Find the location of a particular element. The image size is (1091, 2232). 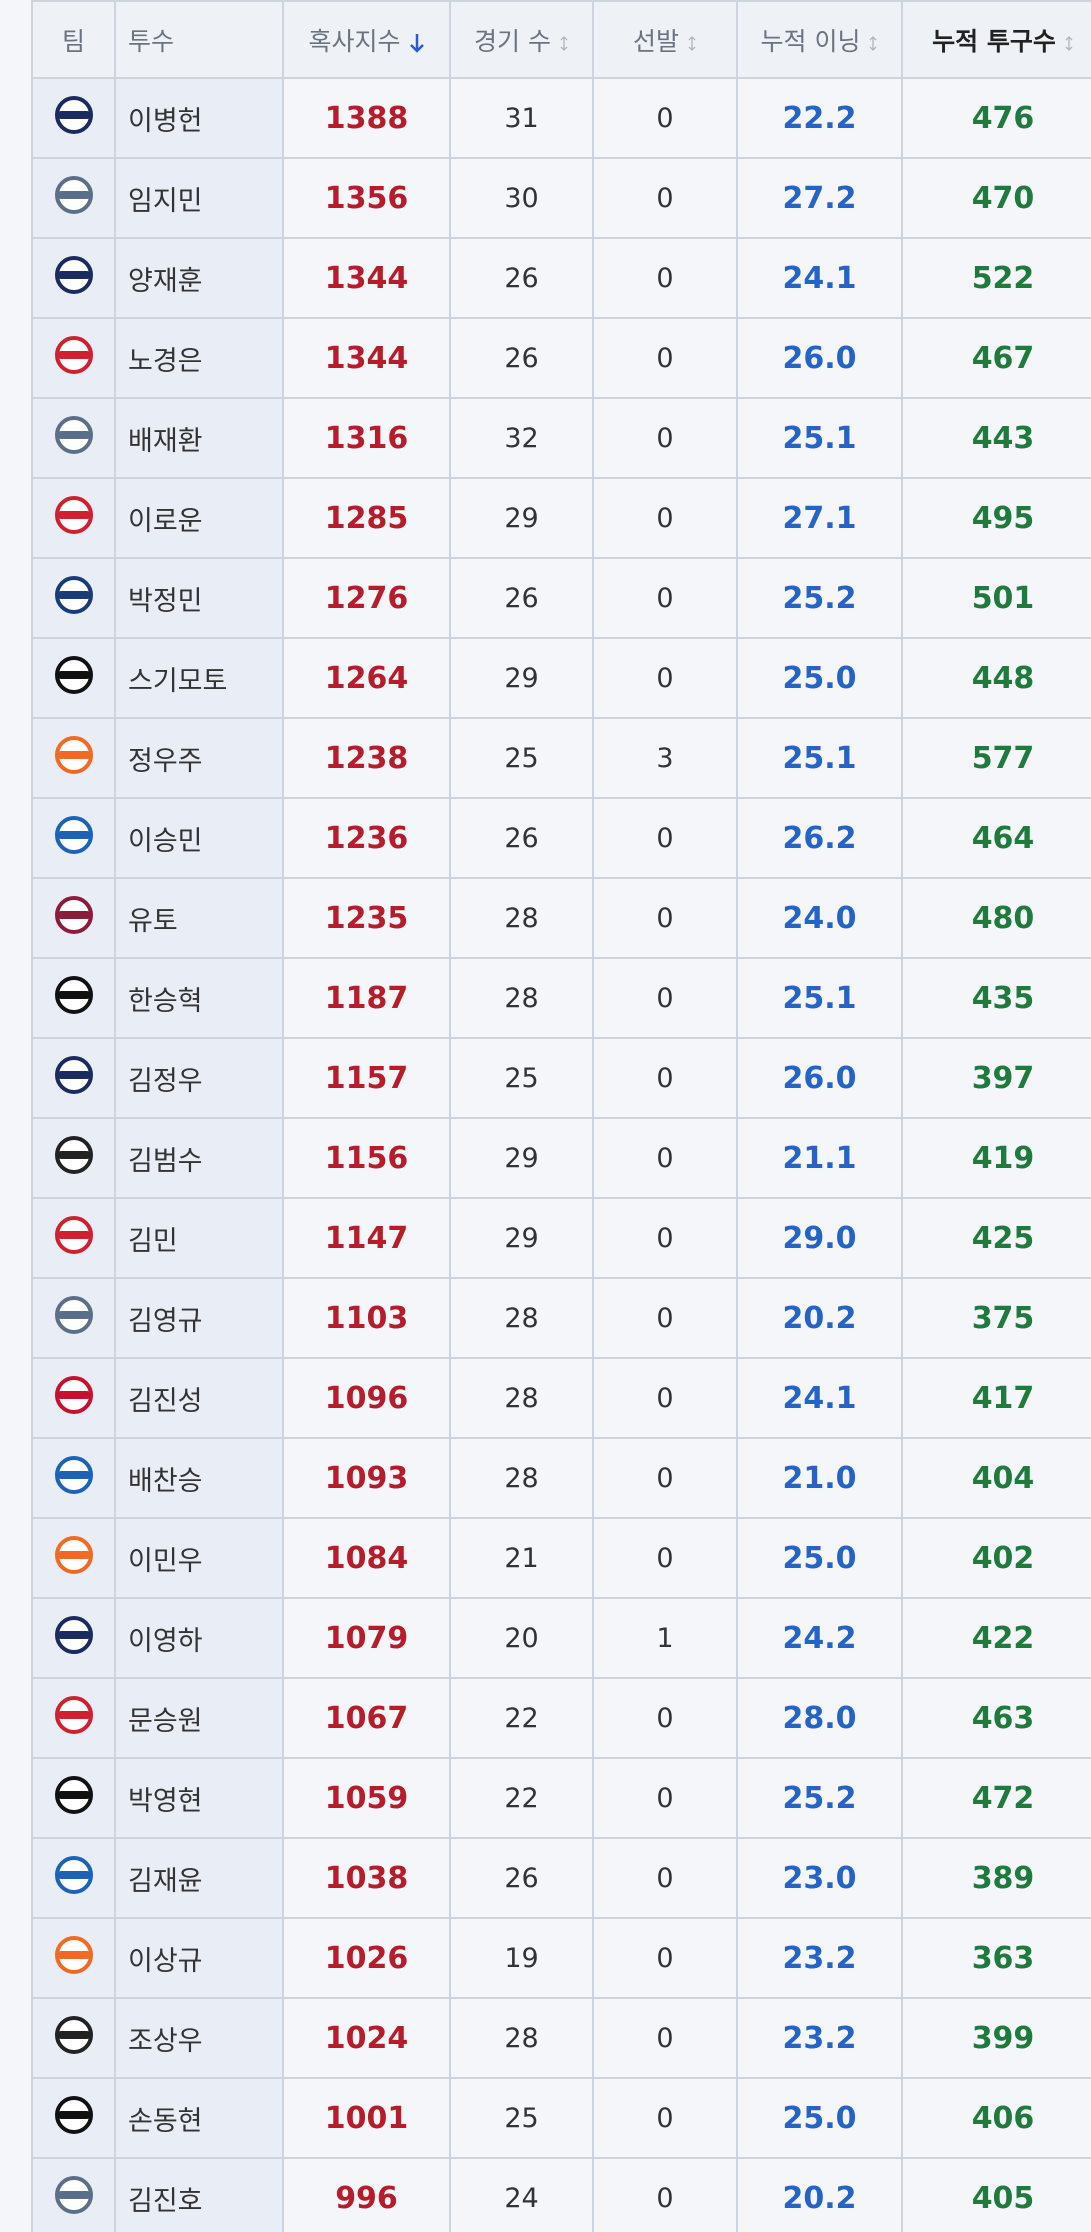

stat-cell: 22 is located at coordinates (521, 1798).